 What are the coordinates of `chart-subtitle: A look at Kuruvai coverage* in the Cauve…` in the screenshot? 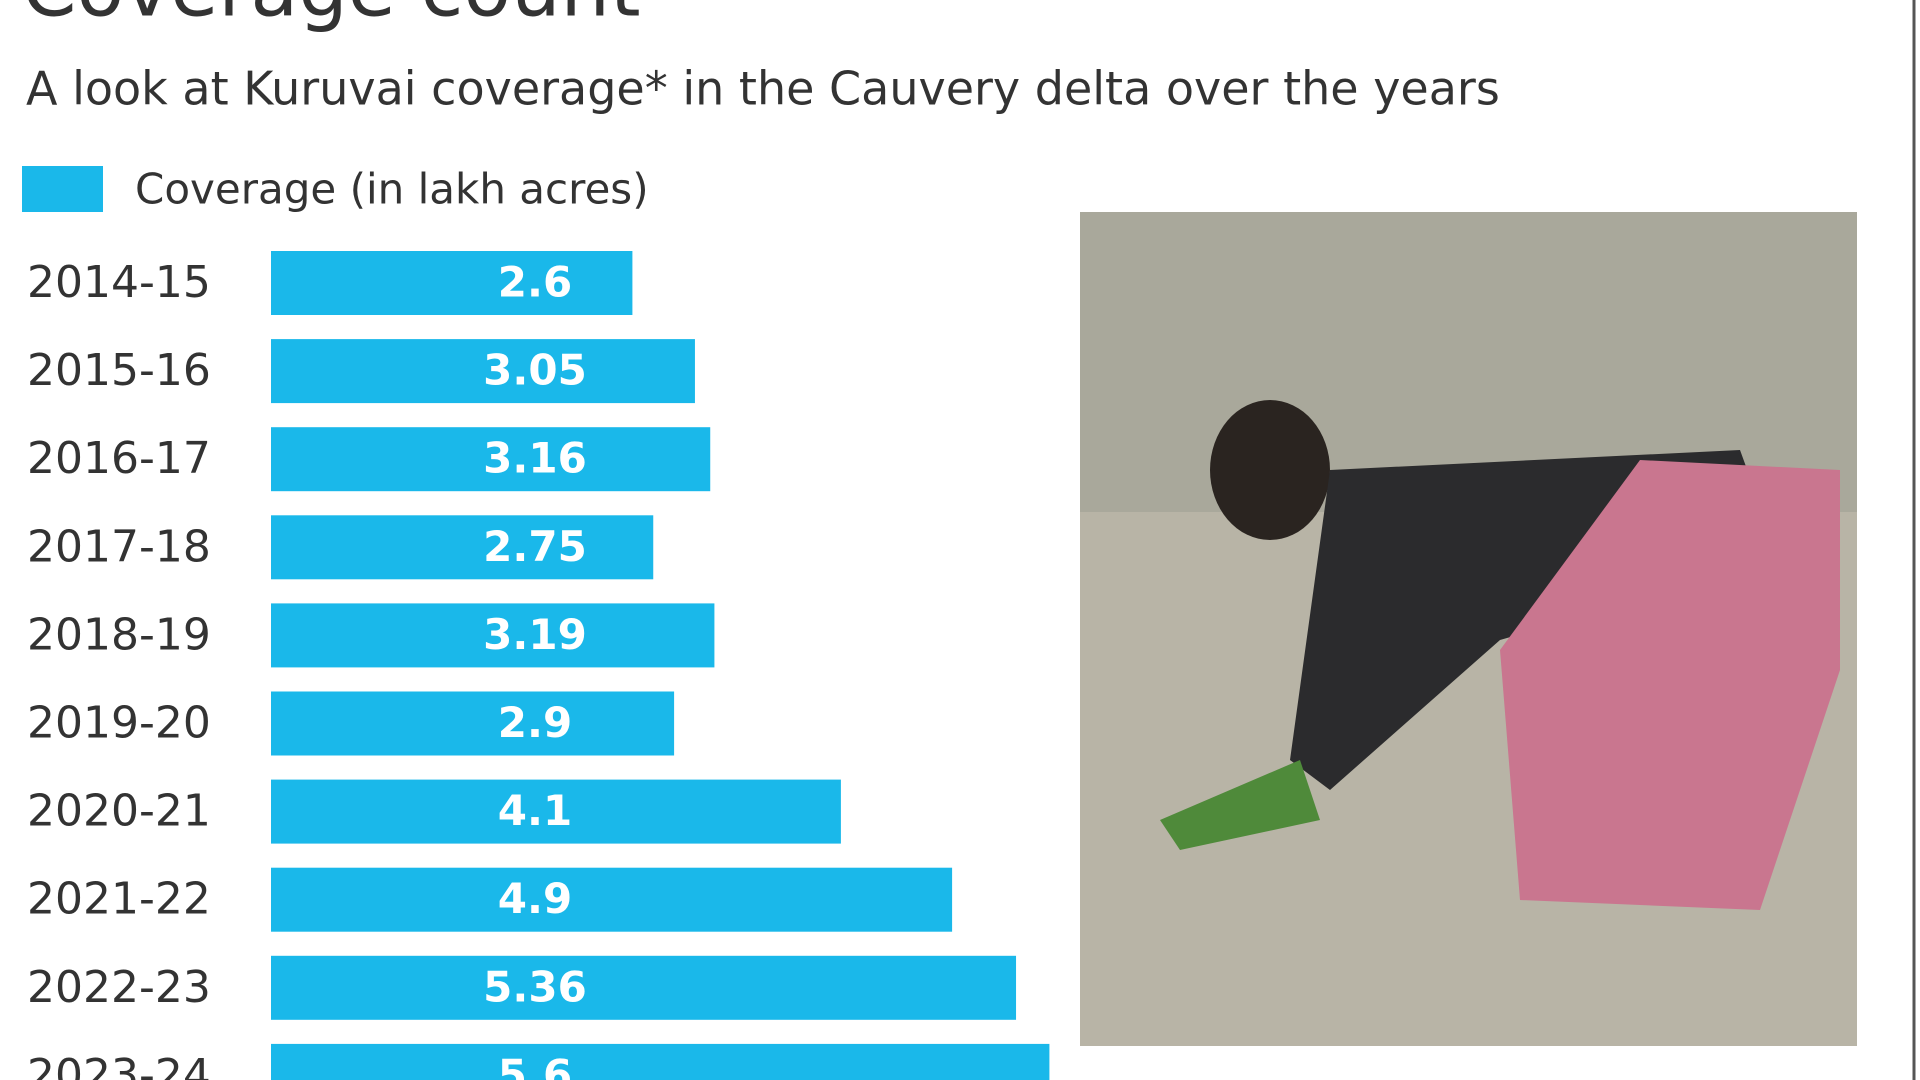 It's located at (763, 89).